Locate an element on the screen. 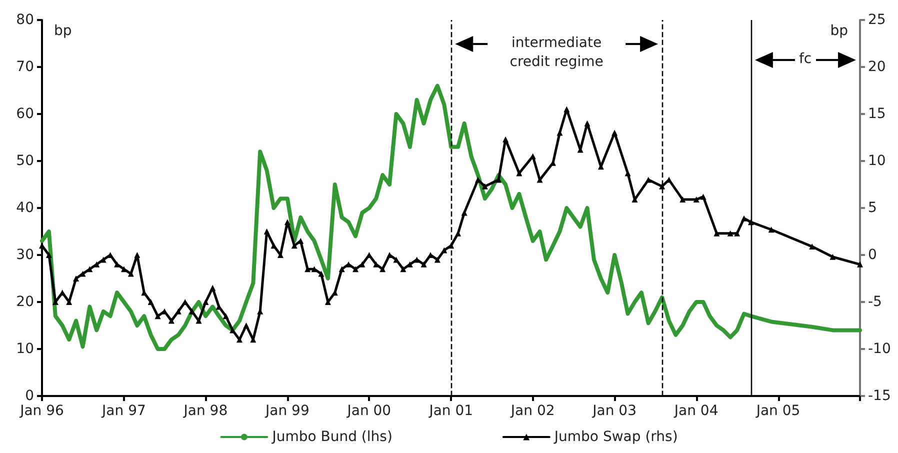 The width and height of the screenshot is (898, 453). y-tick-label: 10 is located at coordinates (25, 349).